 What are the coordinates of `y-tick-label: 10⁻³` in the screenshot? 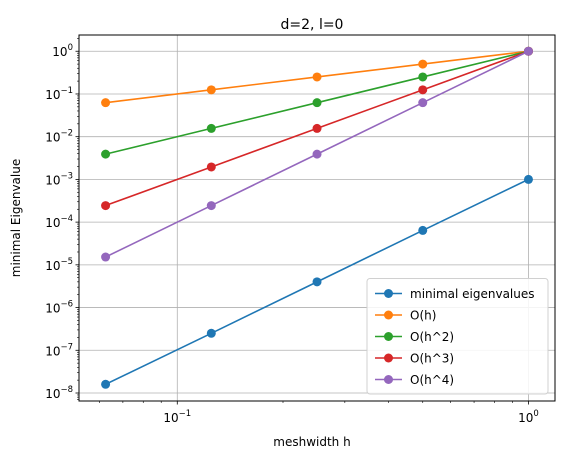 It's located at (59, 179).